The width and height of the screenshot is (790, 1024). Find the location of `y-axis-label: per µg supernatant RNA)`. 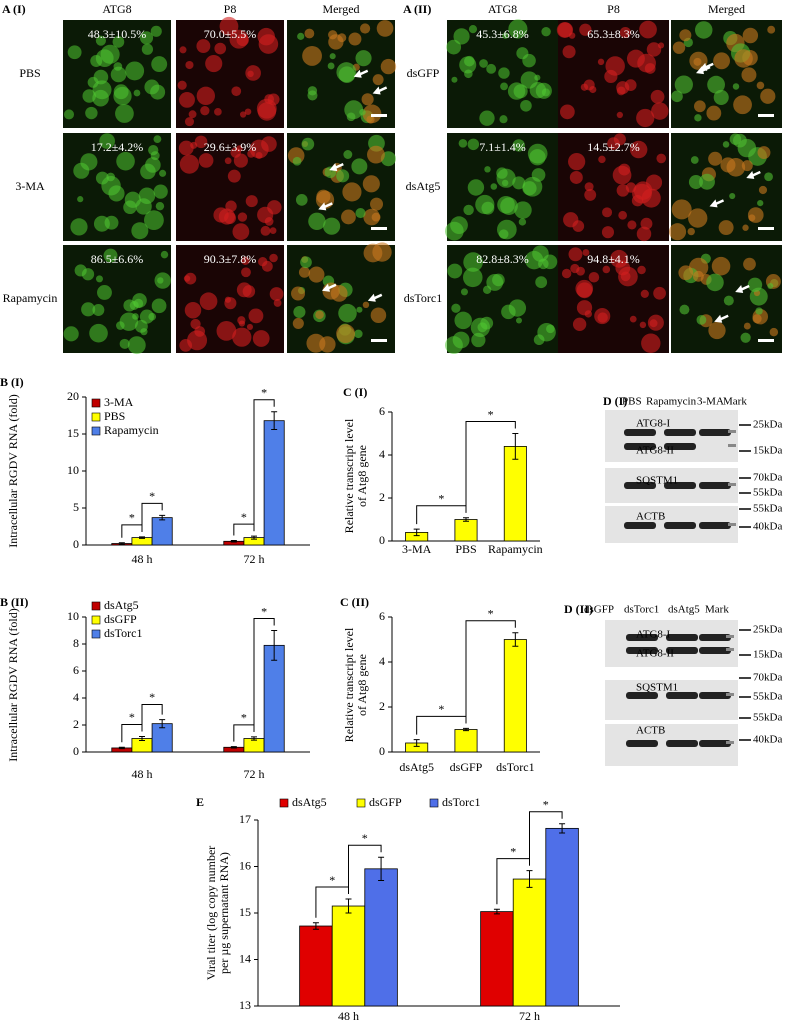

y-axis-label: per µg supernatant RNA) is located at coordinates (224, 913).